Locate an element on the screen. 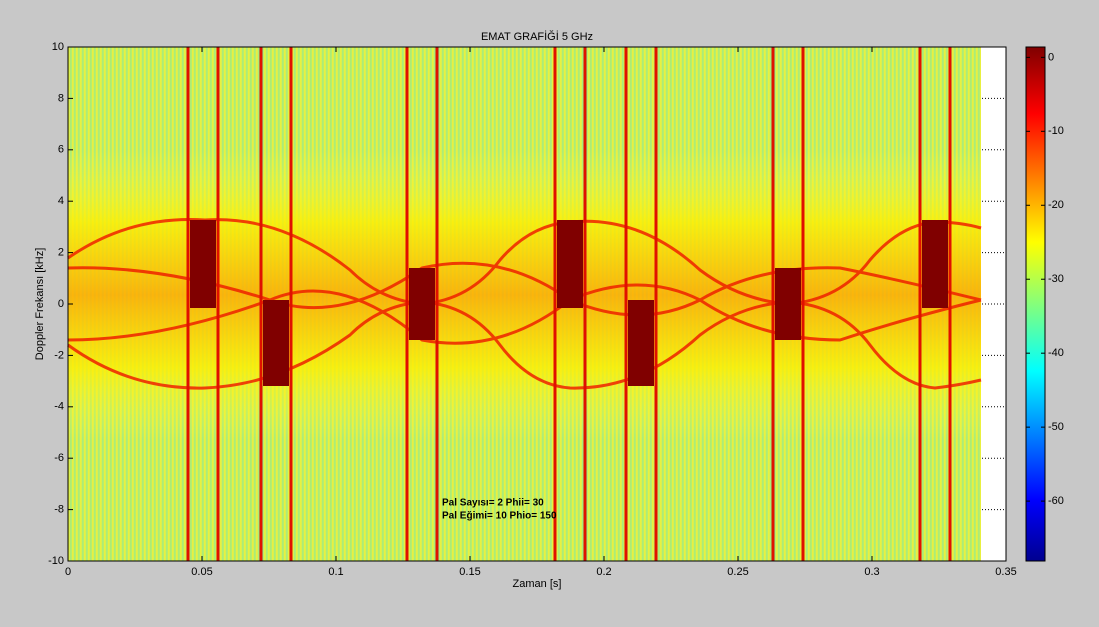  x-tick-label: 0.15 is located at coordinates (469, 572).